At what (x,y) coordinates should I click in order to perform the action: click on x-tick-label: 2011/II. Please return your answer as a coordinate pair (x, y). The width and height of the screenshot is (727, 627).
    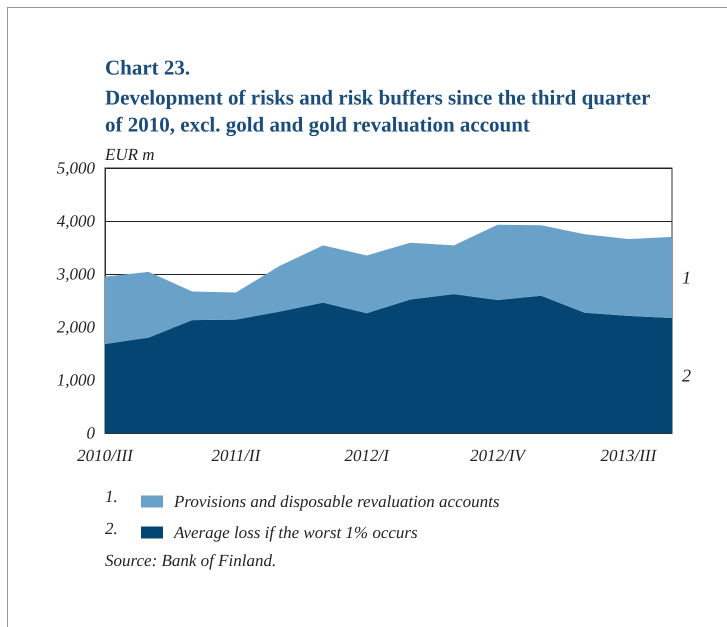
    Looking at the image, I should click on (236, 455).